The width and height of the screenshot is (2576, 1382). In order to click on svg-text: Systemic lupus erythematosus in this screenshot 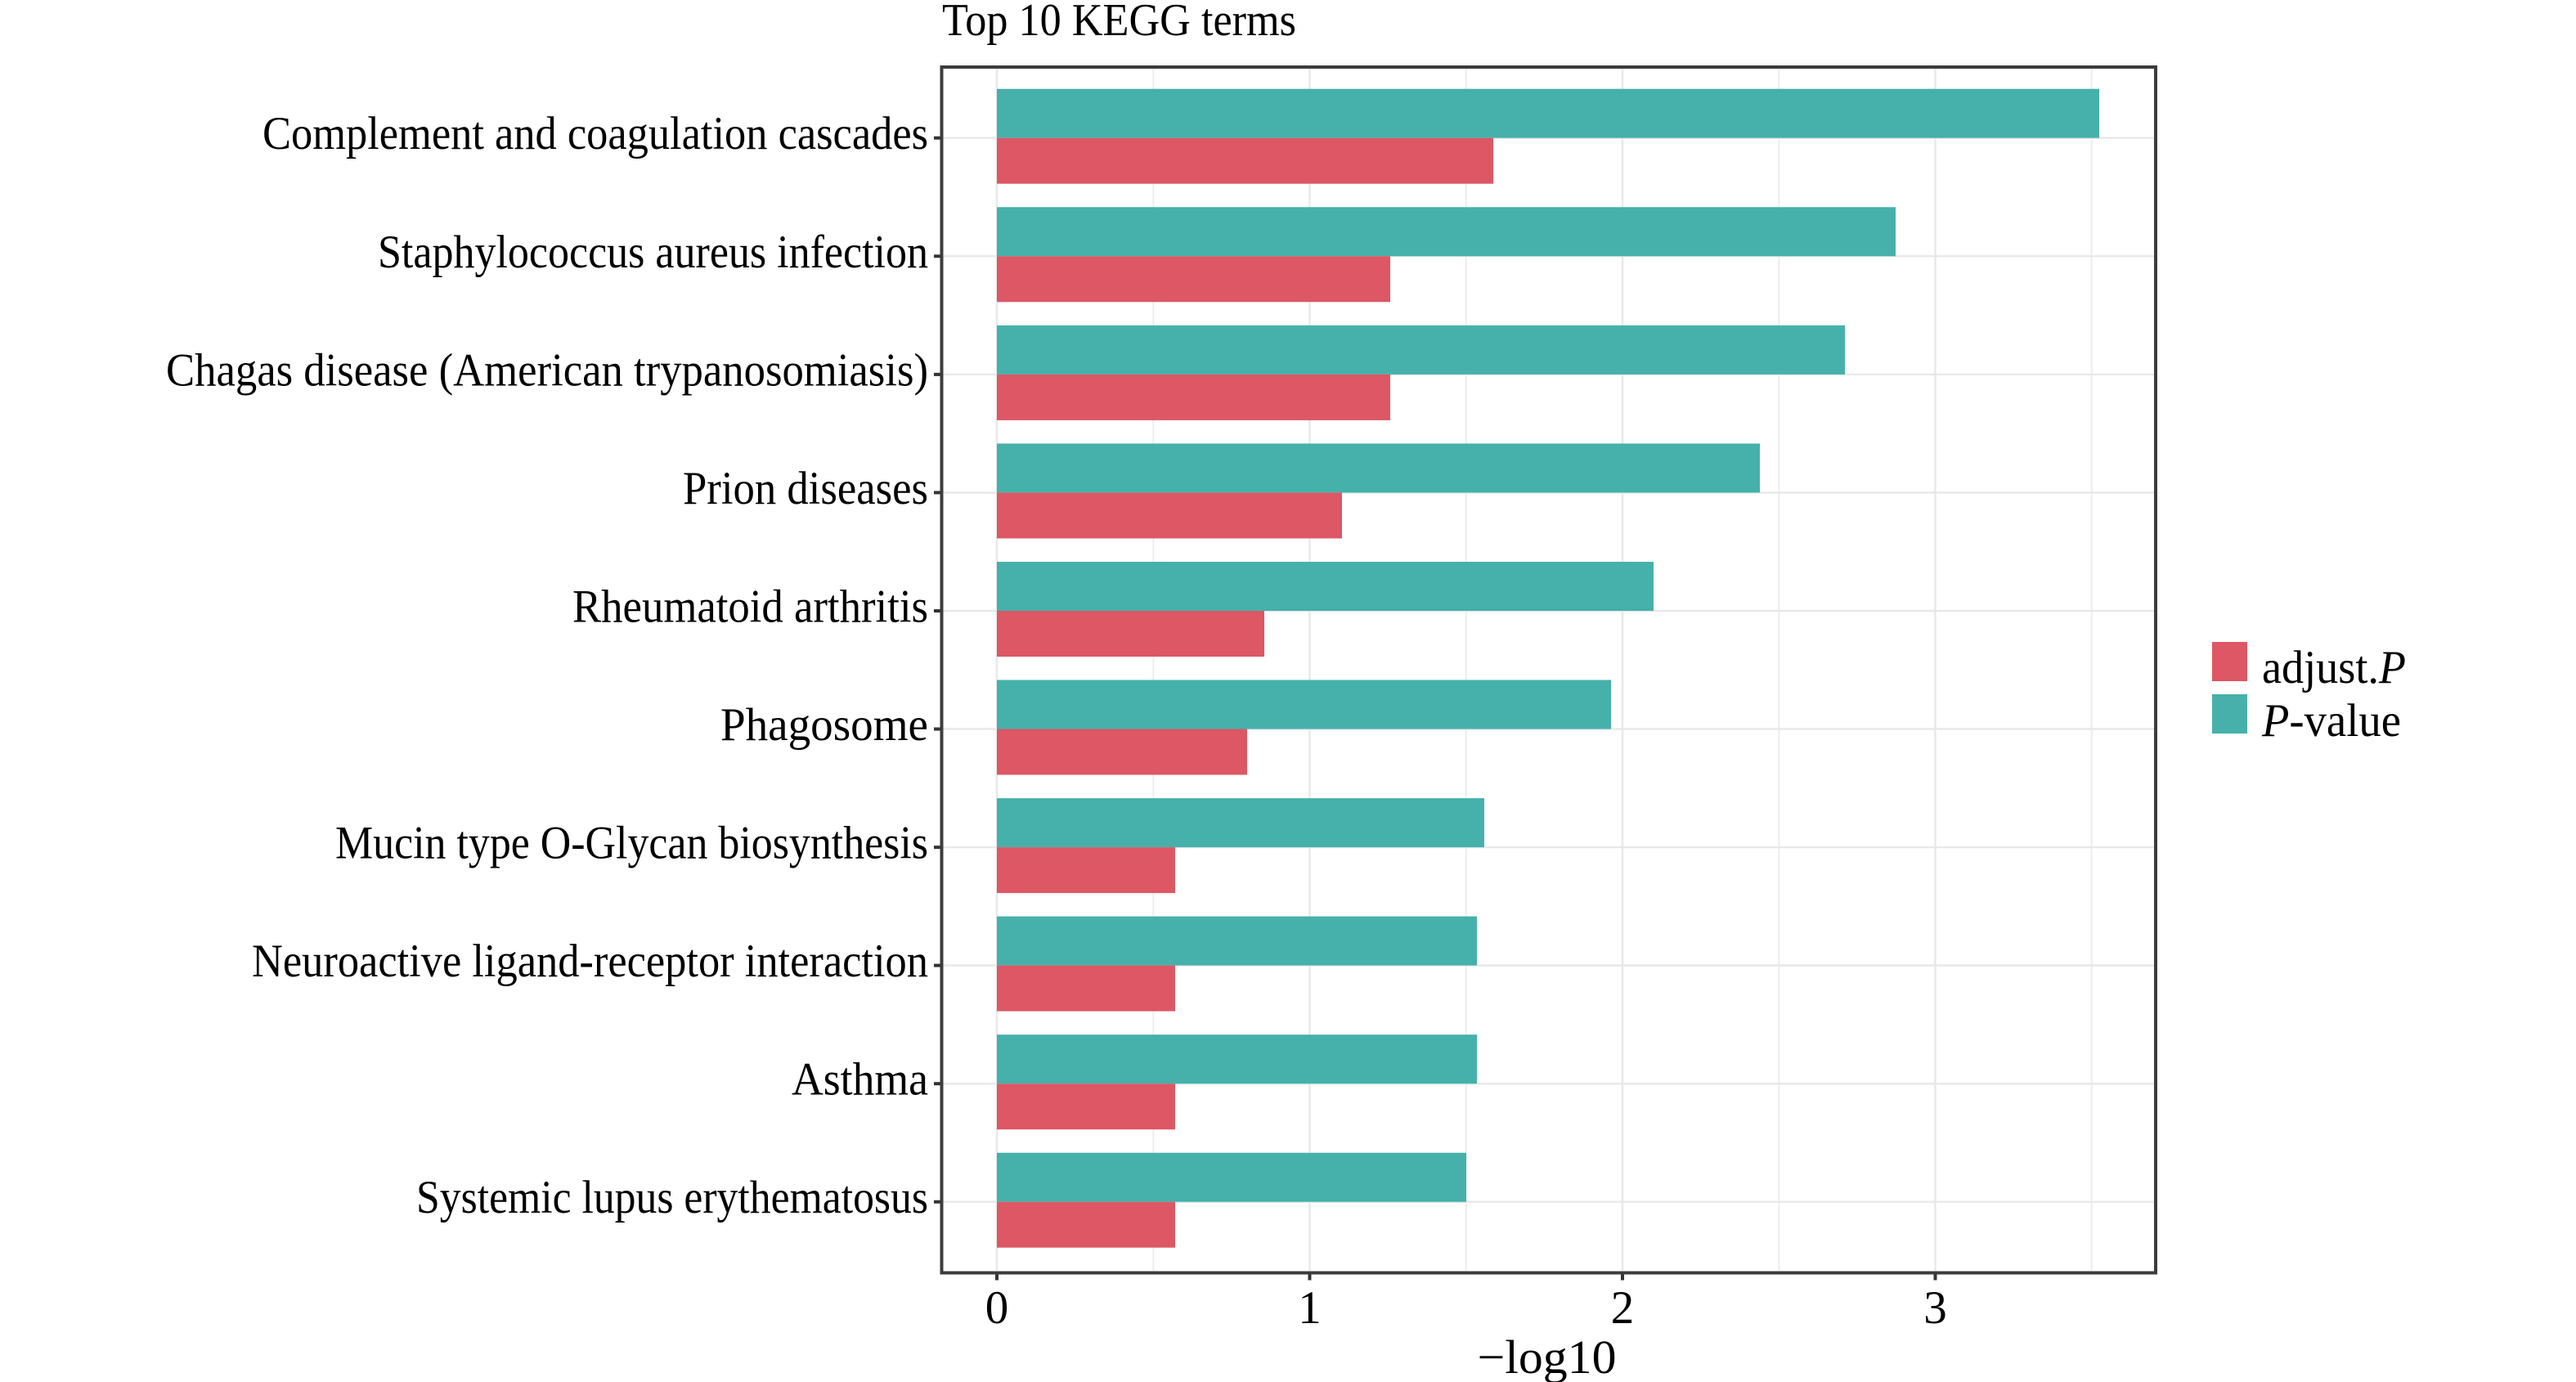, I will do `click(672, 1197)`.